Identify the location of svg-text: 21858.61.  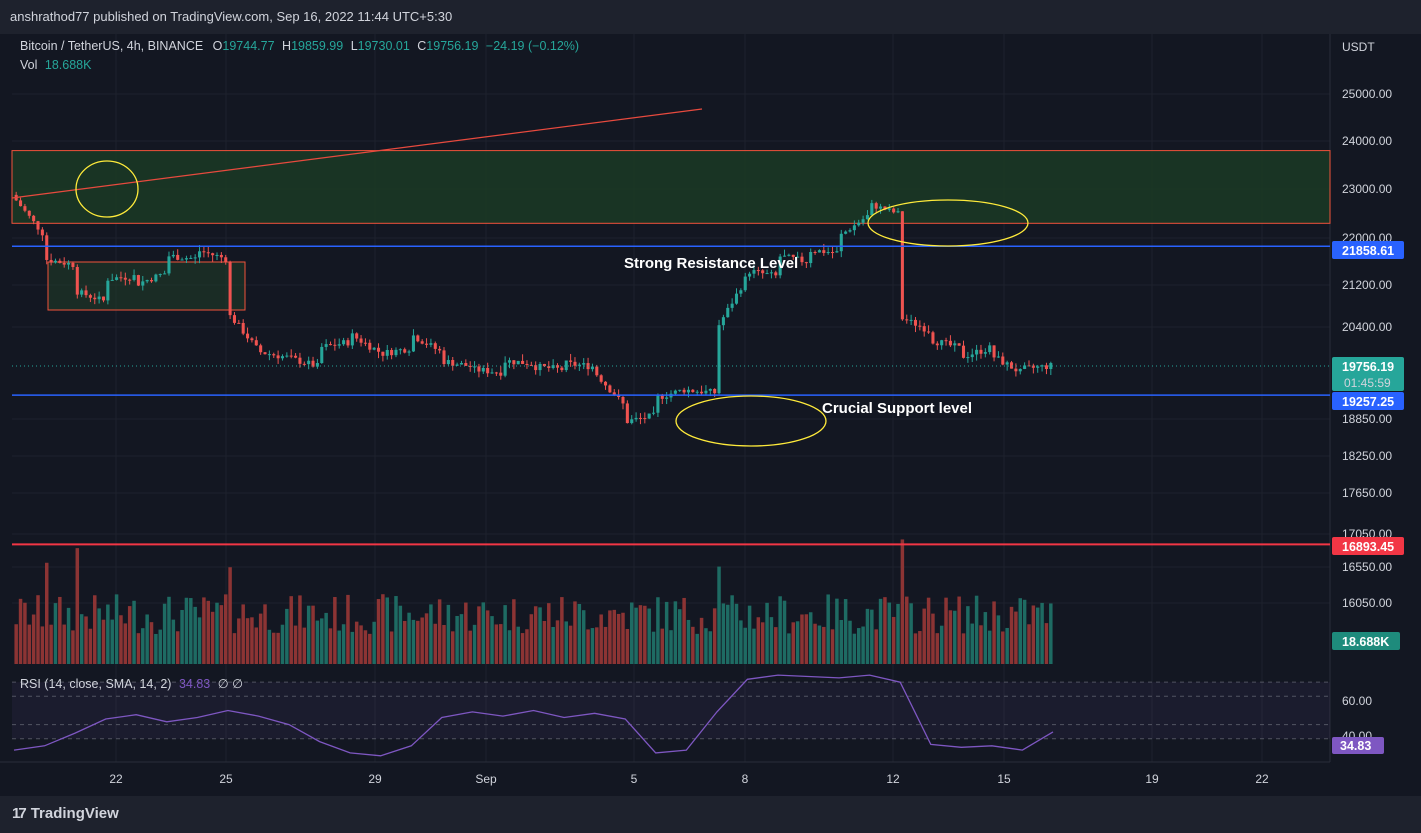
(1368, 251).